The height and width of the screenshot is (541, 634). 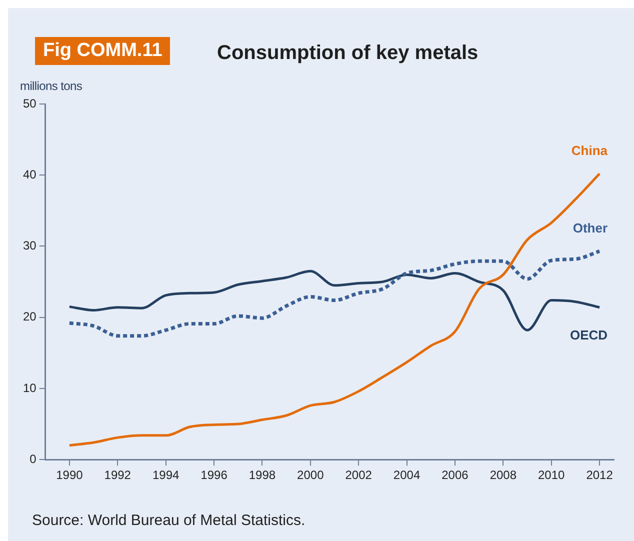 I want to click on y-tick-label: 10, so click(x=29, y=387).